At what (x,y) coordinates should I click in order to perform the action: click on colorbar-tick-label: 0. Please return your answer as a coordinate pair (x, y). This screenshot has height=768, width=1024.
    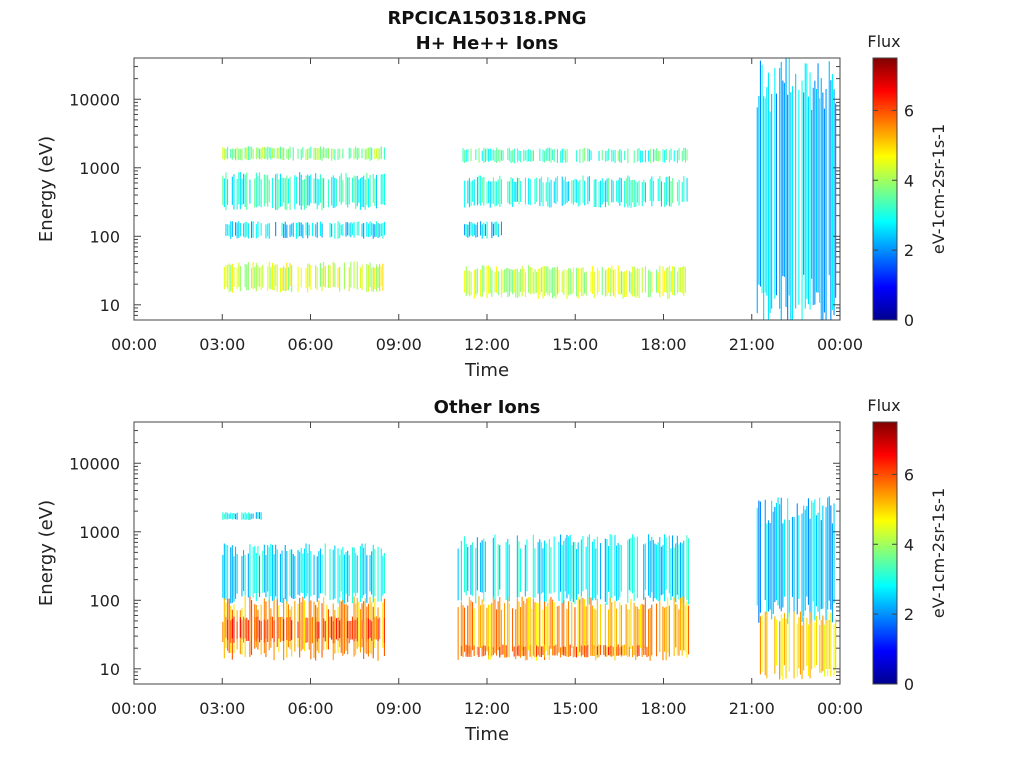
    Looking at the image, I should click on (909, 320).